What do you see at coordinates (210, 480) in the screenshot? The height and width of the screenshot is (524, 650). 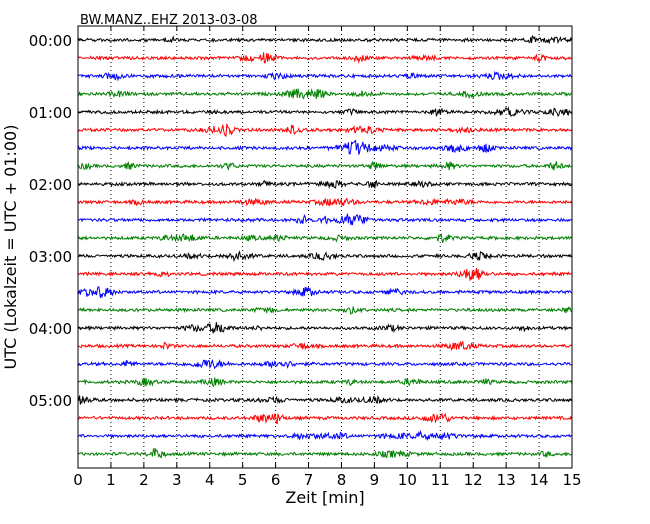 I see `x-tick-label: 4` at bounding box center [210, 480].